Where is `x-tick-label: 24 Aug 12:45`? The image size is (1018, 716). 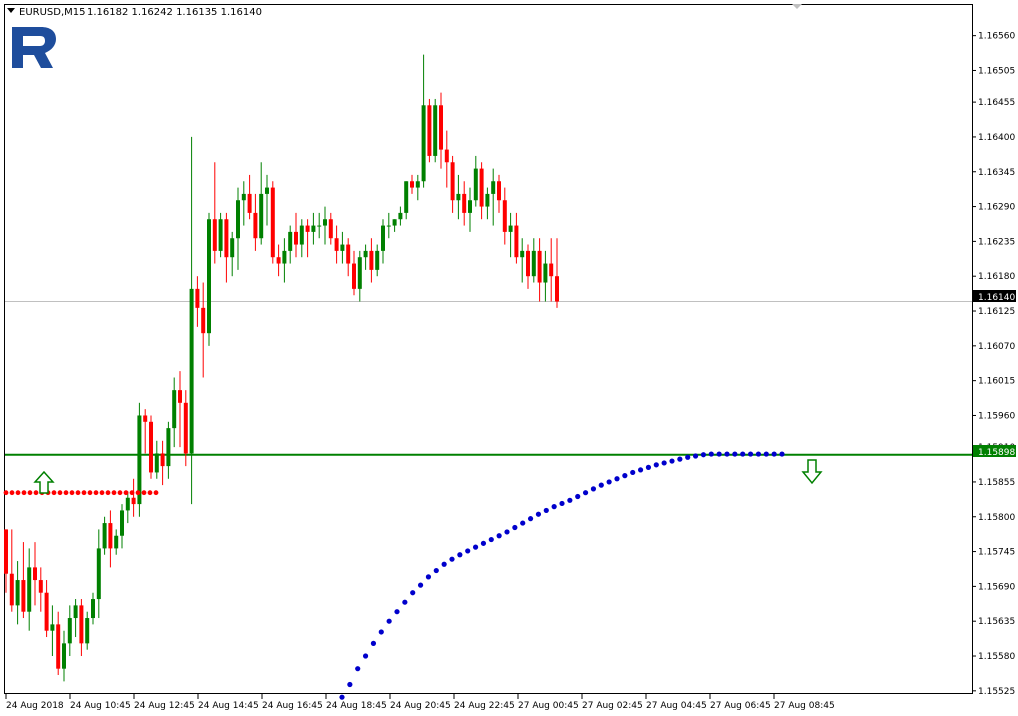 x-tick-label: 24 Aug 12:45 is located at coordinates (164, 706).